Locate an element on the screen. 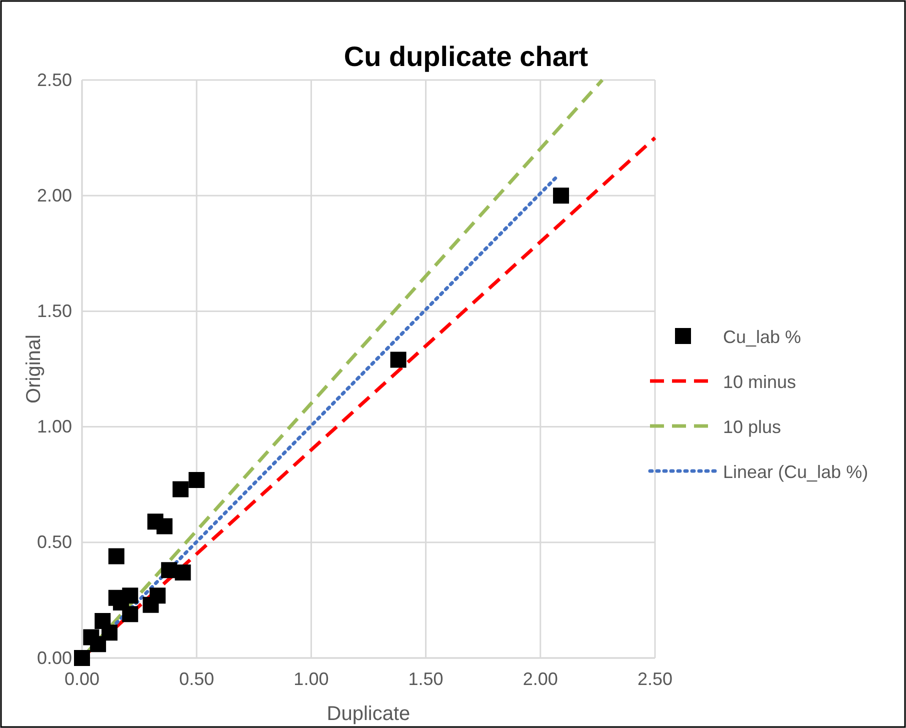 The width and height of the screenshot is (906, 728). legend-label: 10 plus is located at coordinates (752, 427).